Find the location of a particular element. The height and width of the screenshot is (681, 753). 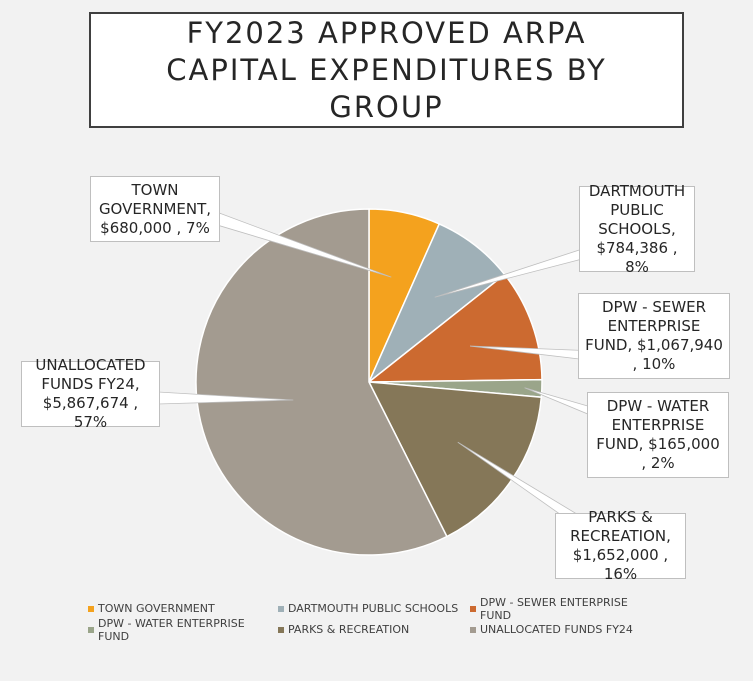

legend-label: PARKS & RECREATION is located at coordinates (349, 629).